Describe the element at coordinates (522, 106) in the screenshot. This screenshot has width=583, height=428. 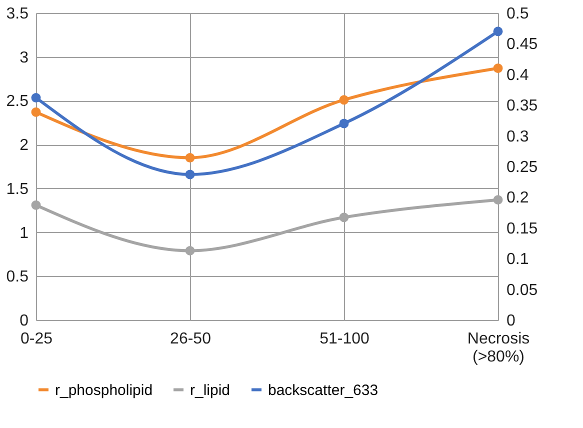
I see `y2-tick-label: 0.35` at that location.